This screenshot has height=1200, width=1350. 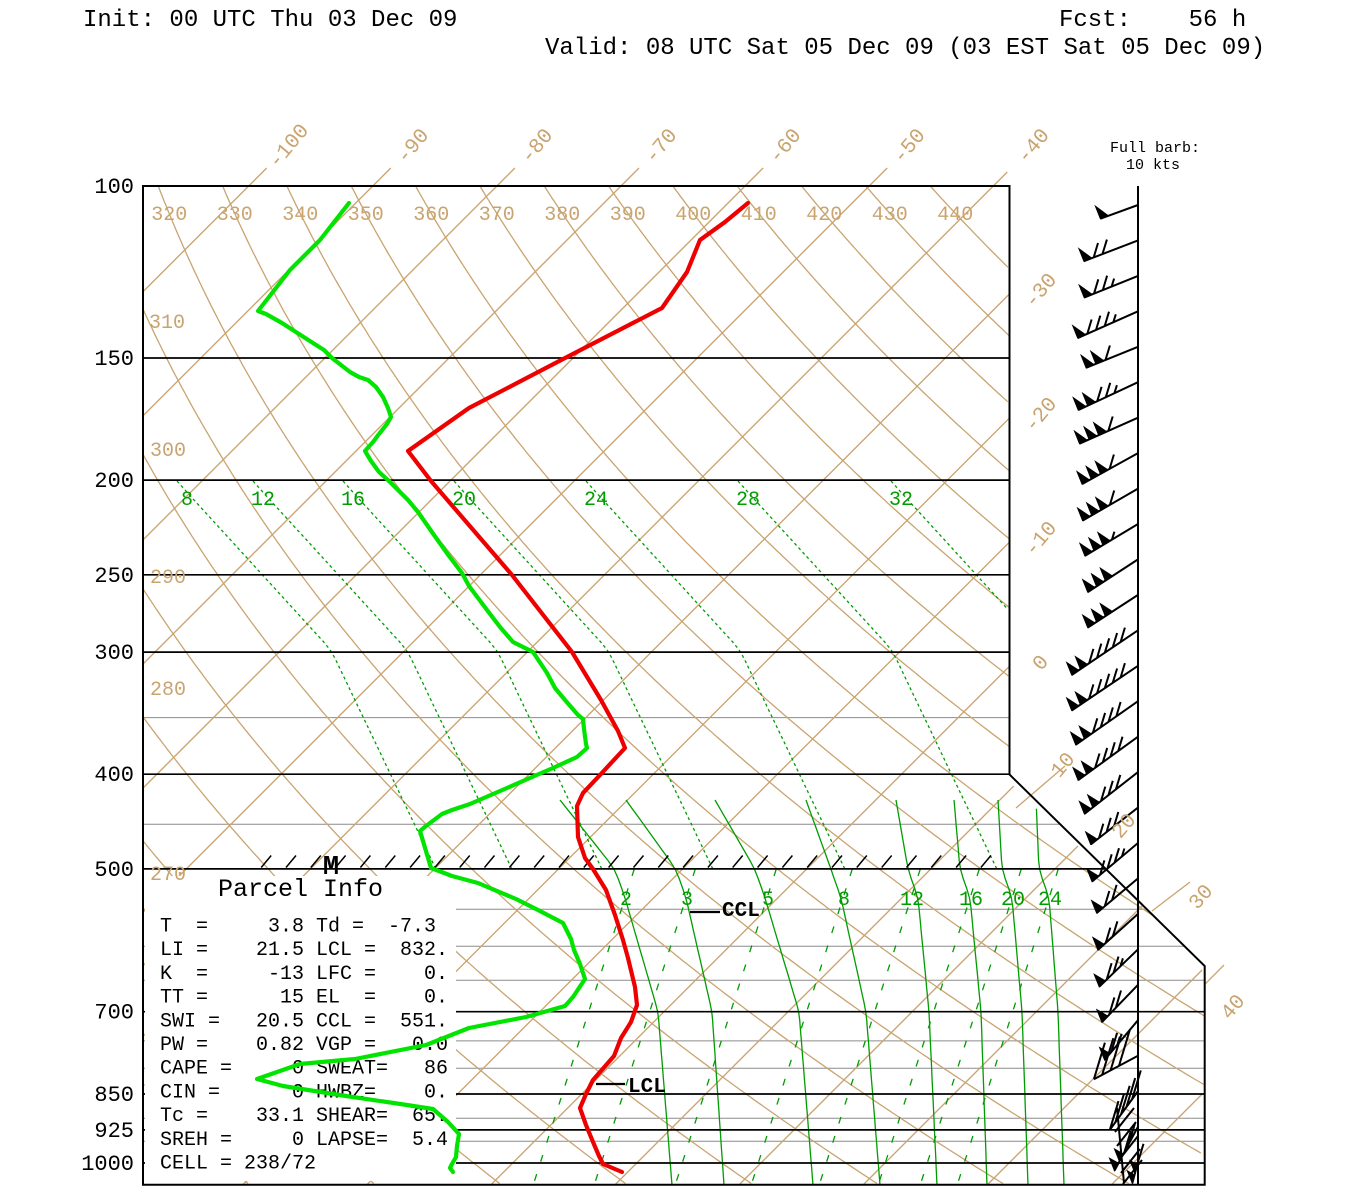 I want to click on svg-text: 10 kts, so click(x=1153, y=165).